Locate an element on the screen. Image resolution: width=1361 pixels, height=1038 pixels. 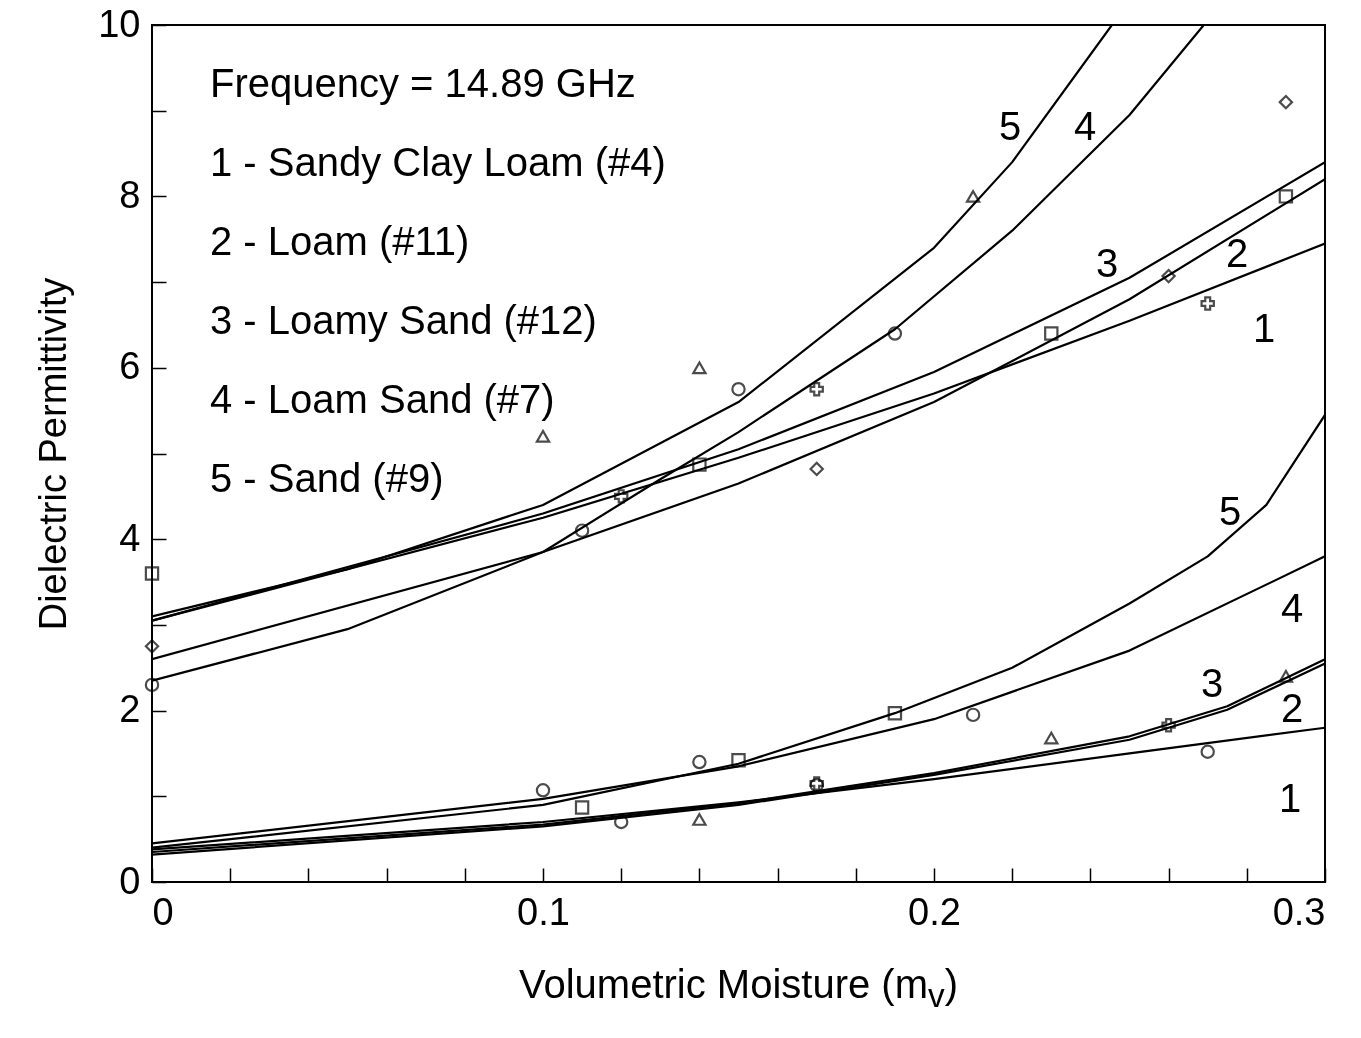
annotation: 4 - Loam Sand (#7) is located at coordinates (382, 399).